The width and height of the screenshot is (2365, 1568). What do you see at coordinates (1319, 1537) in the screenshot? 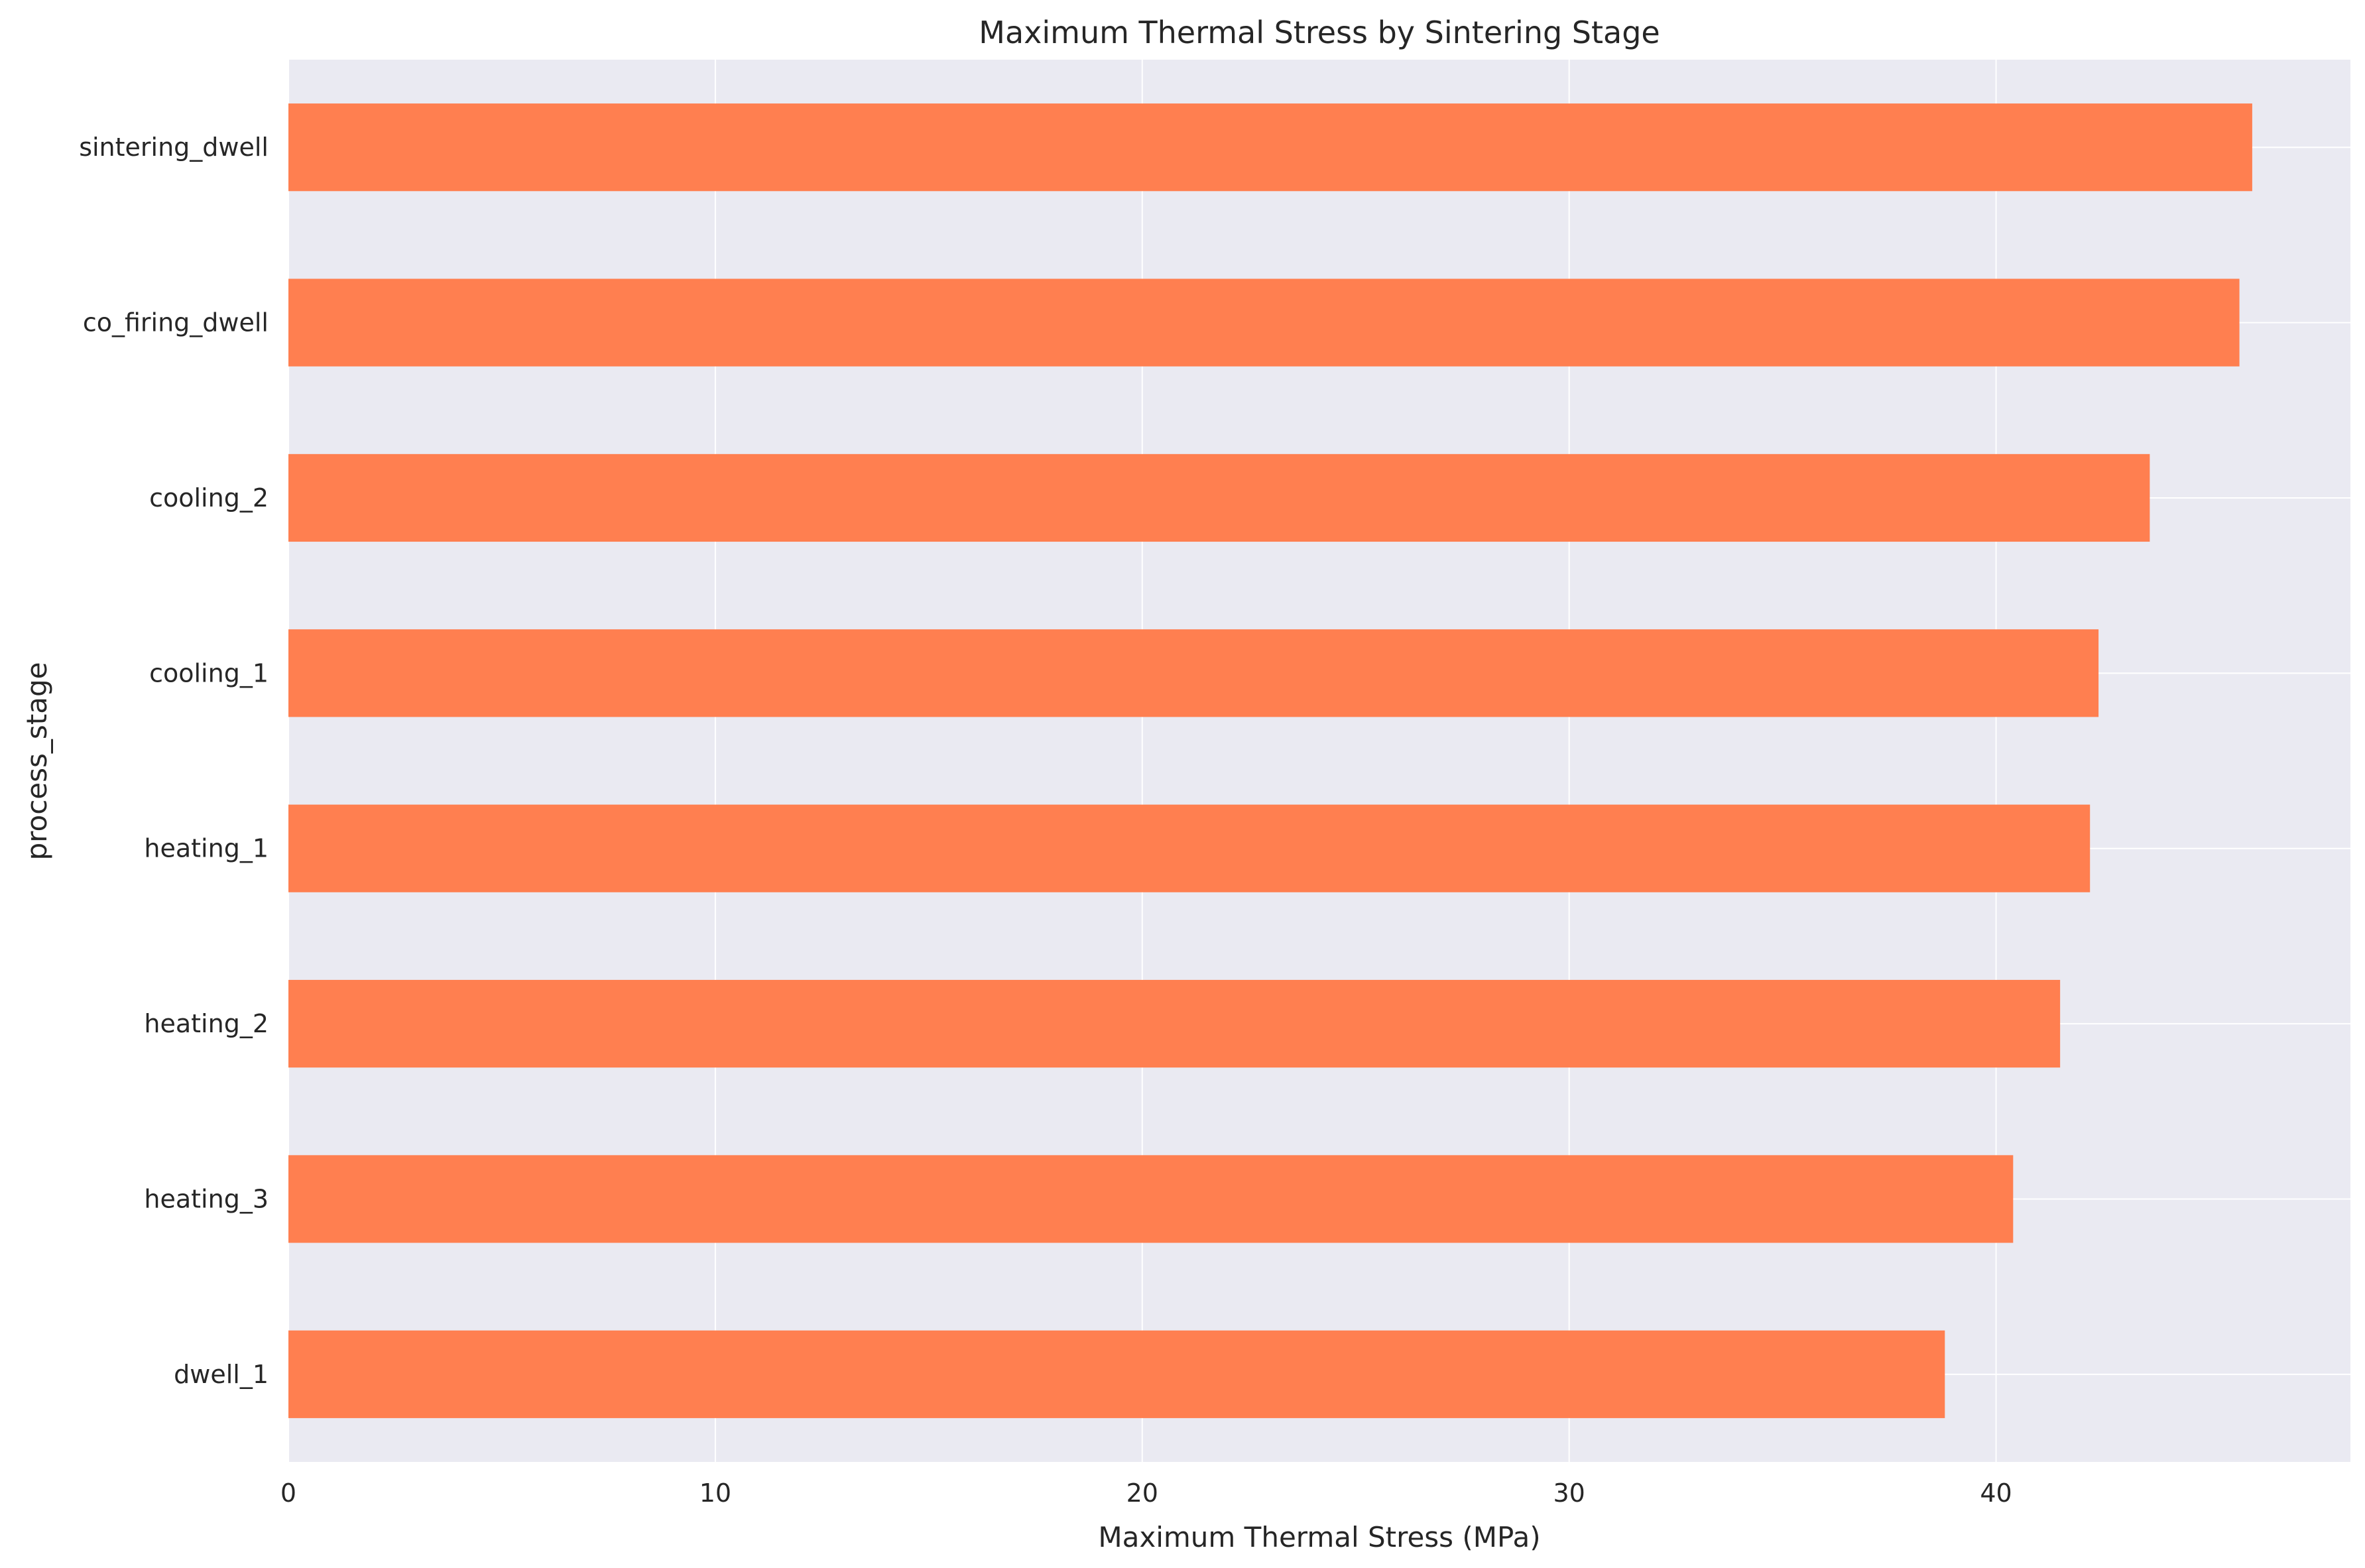
I see `x-axis-label: Maximum Thermal Stress (MPa)` at bounding box center [1319, 1537].